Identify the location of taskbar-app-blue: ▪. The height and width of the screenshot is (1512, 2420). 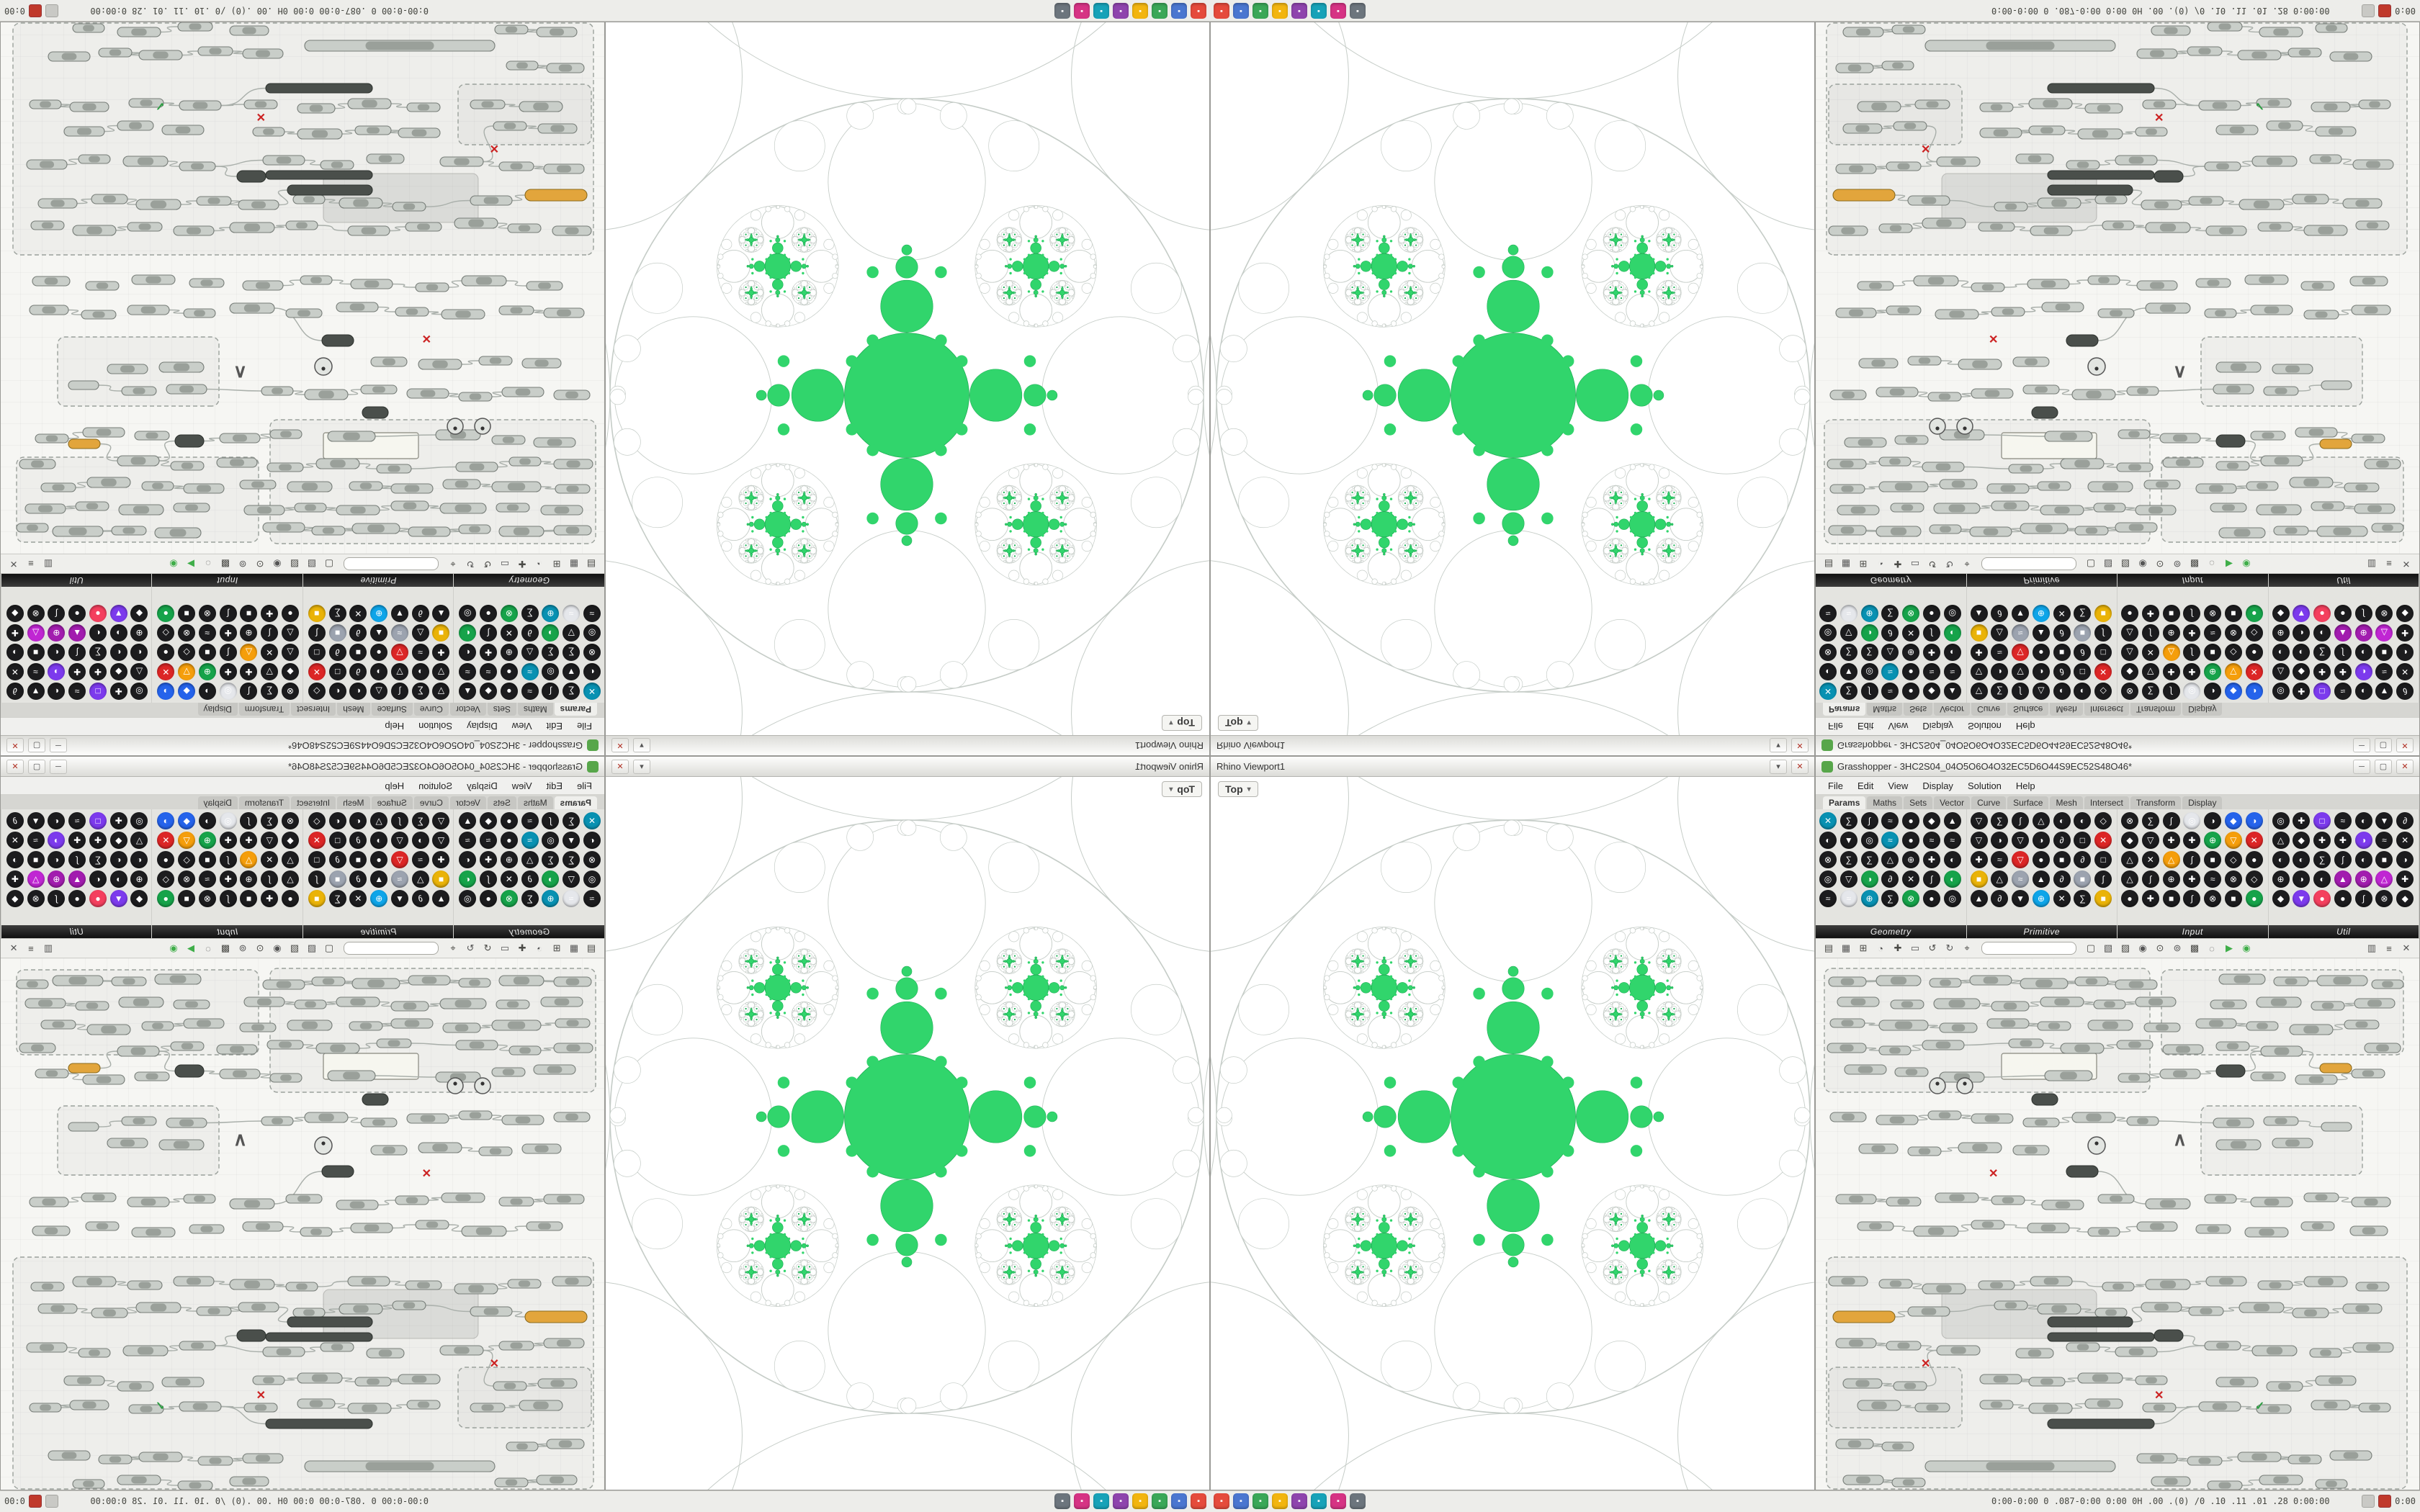
(1179, 11).